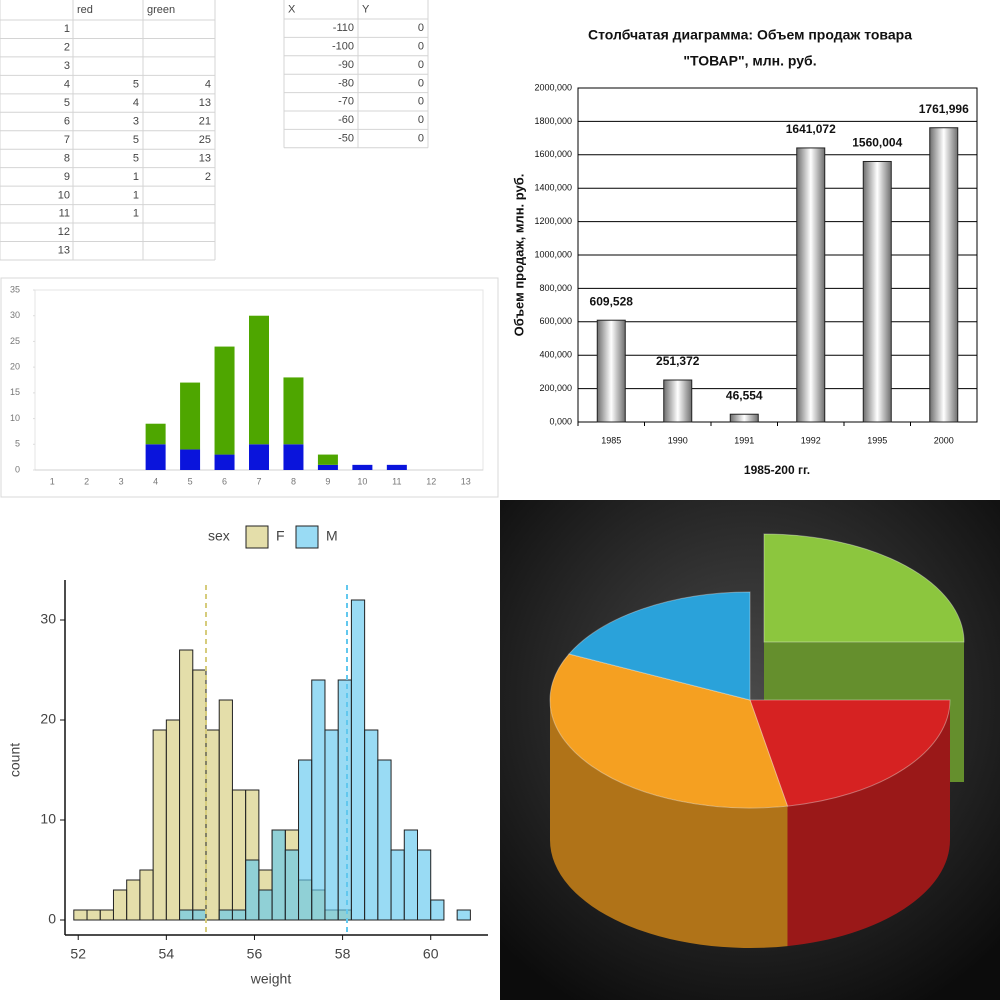 The image size is (1000, 1000). Describe the element at coordinates (811, 129) in the screenshot. I see `value-label: 1641,072` at that location.